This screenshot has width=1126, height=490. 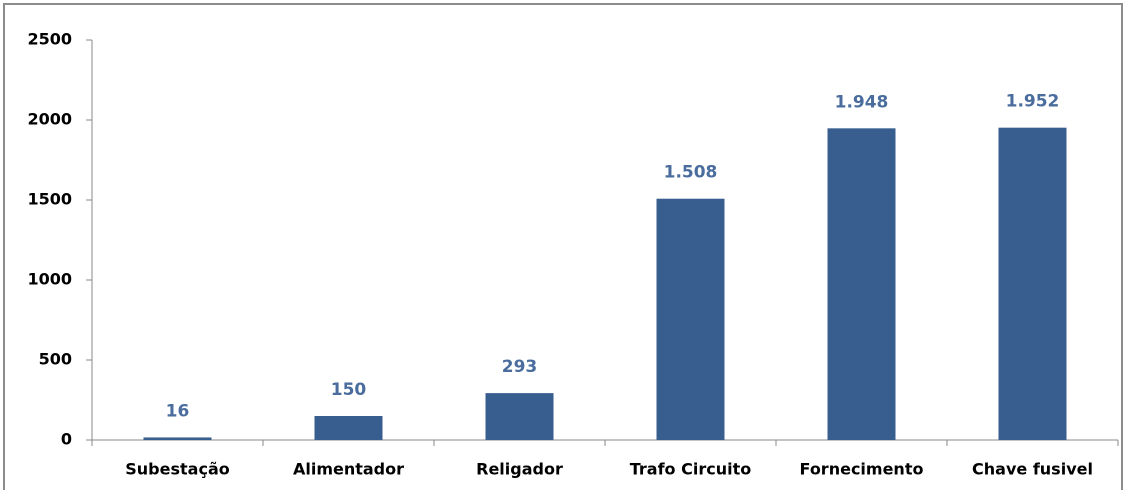 I want to click on y-tick-label: 2500, so click(x=49, y=39).